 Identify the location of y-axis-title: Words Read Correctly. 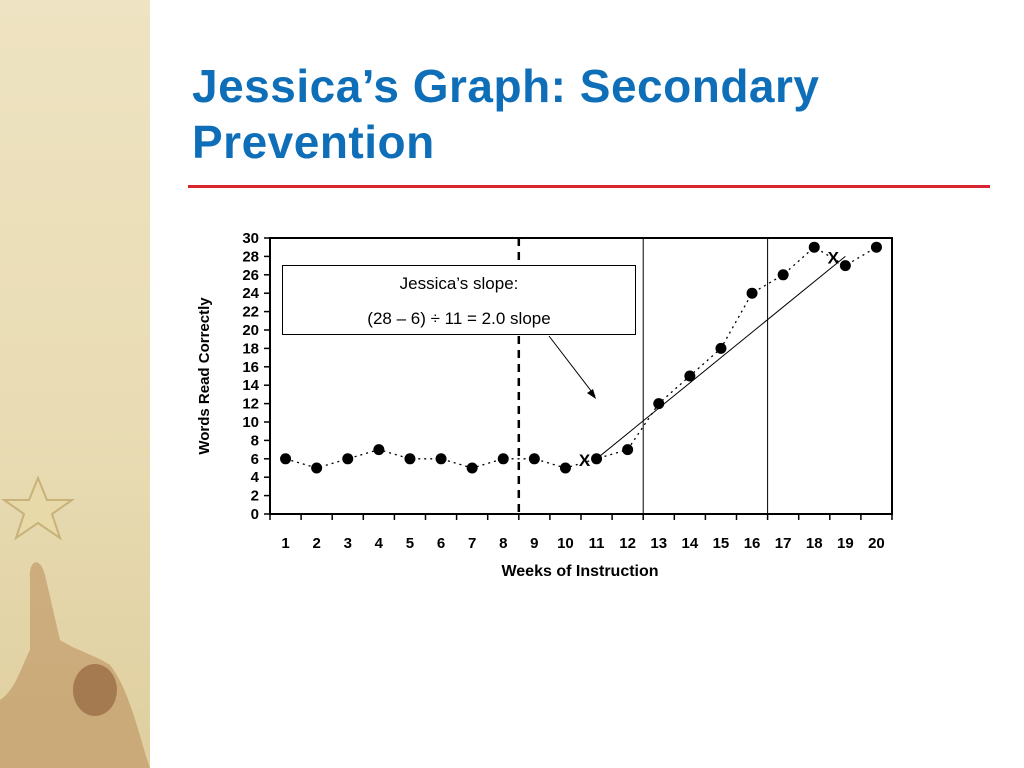
(204, 376).